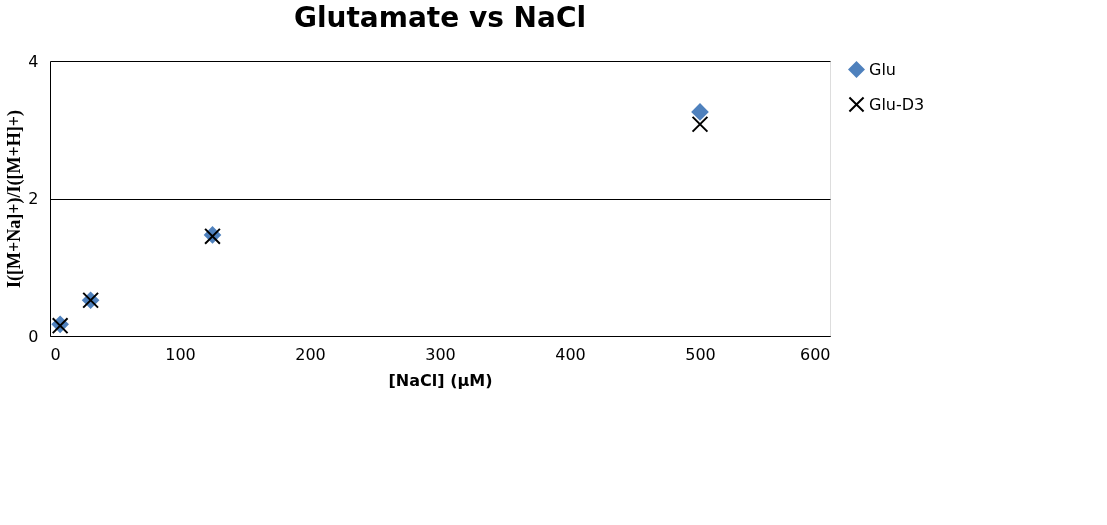 The height and width of the screenshot is (525, 1107). Describe the element at coordinates (310, 354) in the screenshot. I see `x-tick-label: 200` at that location.